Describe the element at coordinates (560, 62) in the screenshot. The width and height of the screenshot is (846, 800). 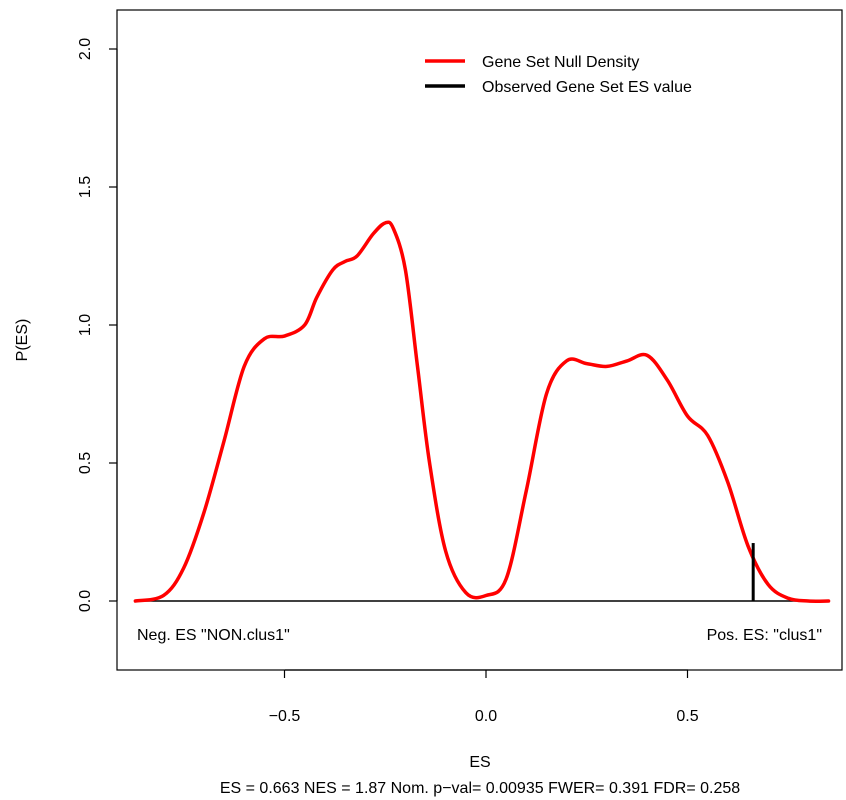
I see `legend-label-density: Gene Set Null Density` at that location.